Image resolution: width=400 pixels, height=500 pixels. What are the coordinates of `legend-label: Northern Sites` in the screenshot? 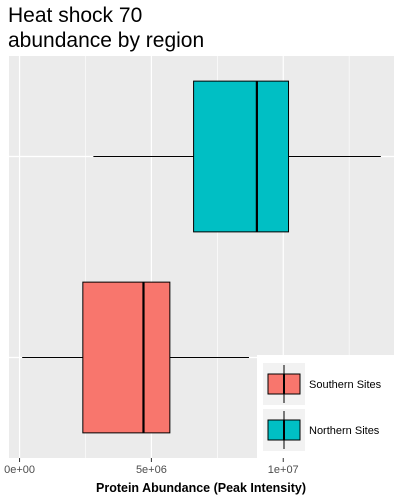 It's located at (344, 431).